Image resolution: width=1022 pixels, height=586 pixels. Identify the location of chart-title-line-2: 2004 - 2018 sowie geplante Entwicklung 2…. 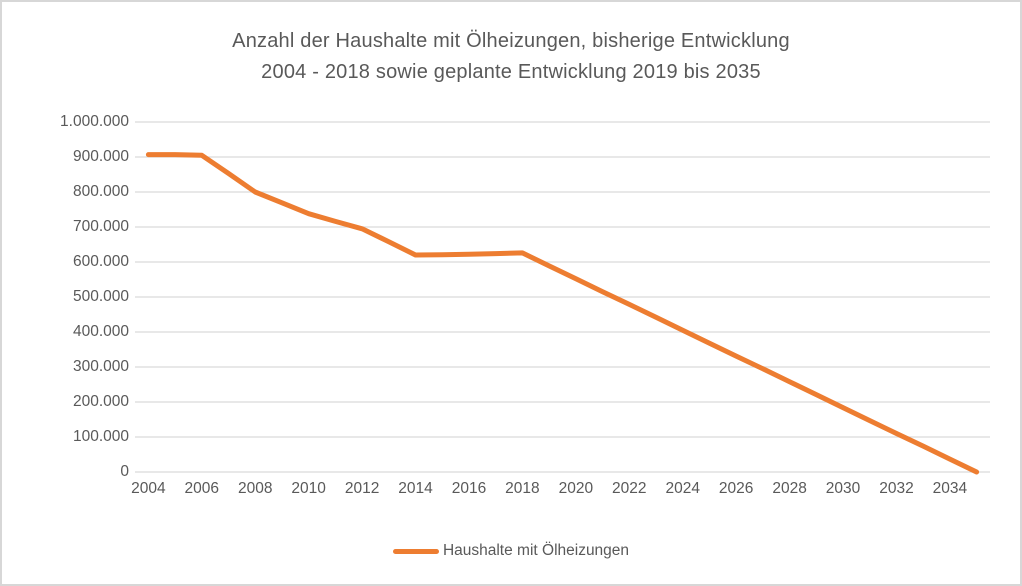
(511, 72).